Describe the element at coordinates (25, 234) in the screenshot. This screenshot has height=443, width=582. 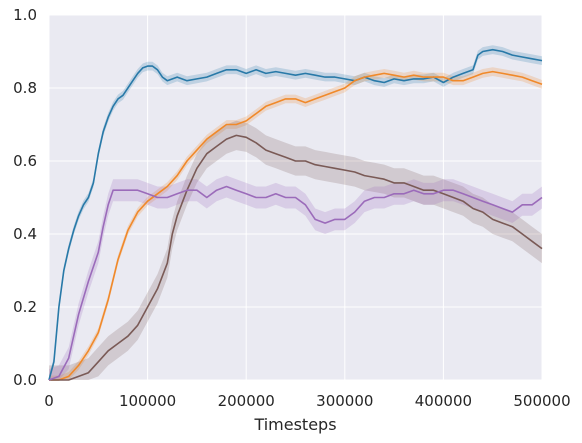
I see `y-tick-label: 0.4` at that location.